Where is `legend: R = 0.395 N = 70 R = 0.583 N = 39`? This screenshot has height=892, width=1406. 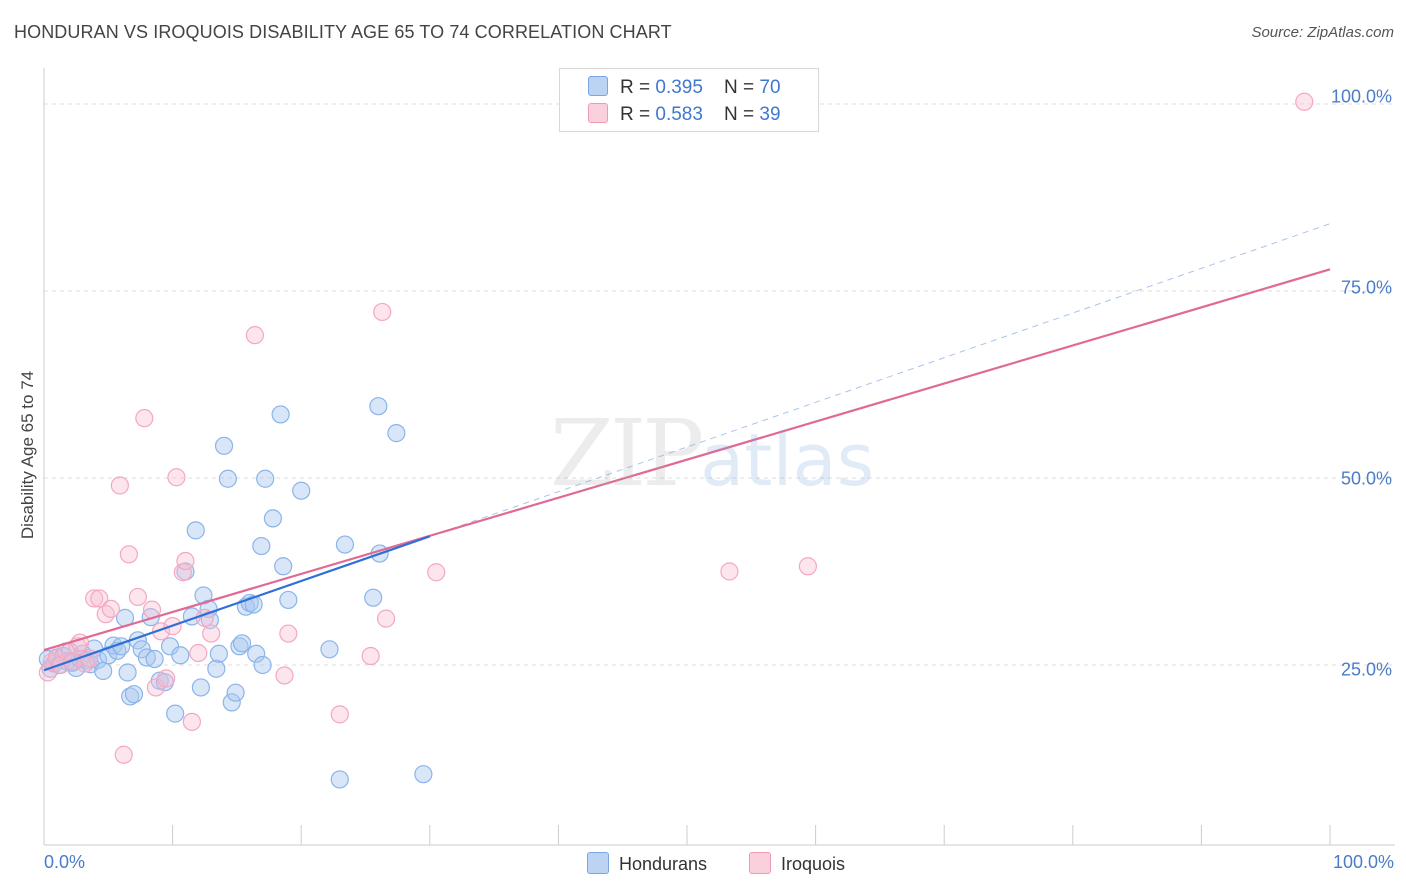 legend: R = 0.395 N = 70 R = 0.583 N = 39 is located at coordinates (689, 100).